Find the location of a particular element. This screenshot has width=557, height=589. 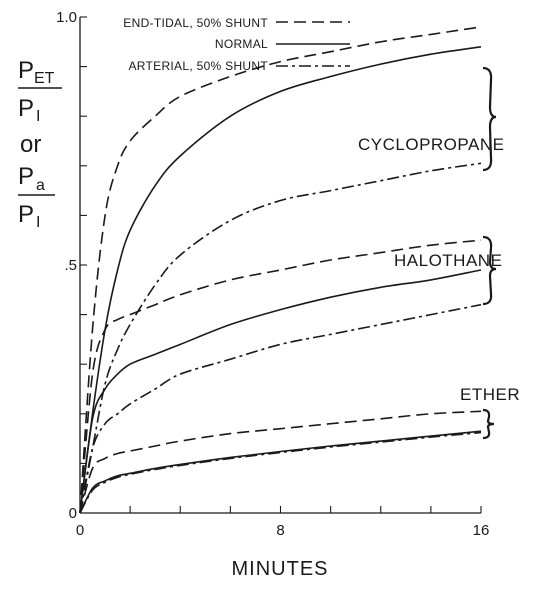

x-tick-label: 16 is located at coordinates (481, 530).